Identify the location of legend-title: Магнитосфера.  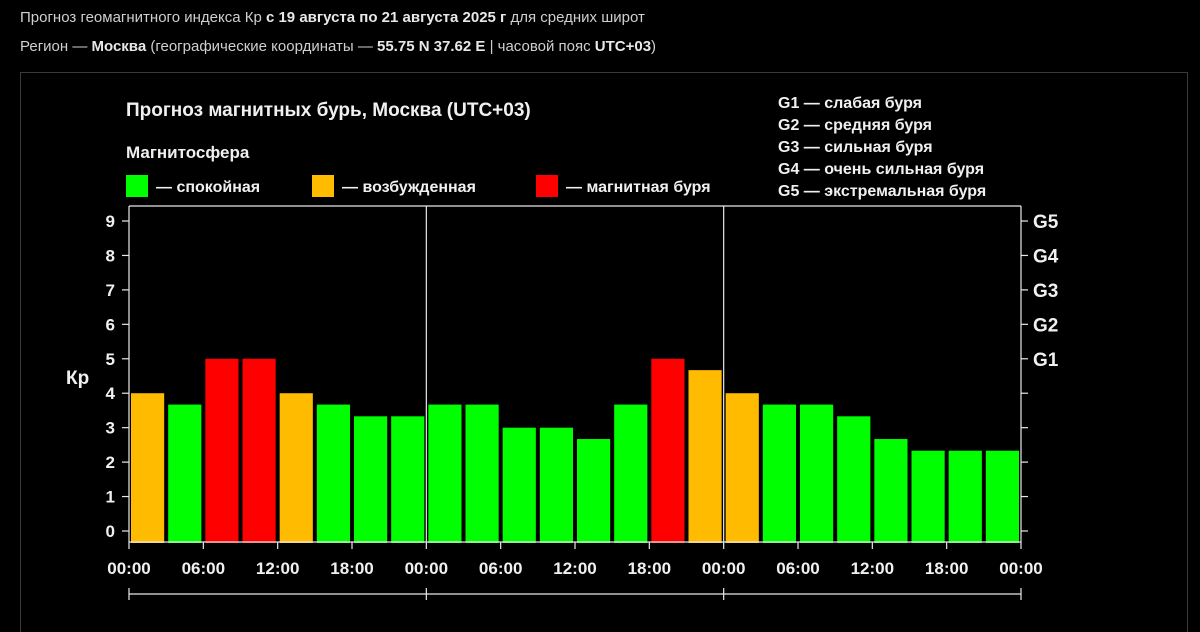
(188, 152).